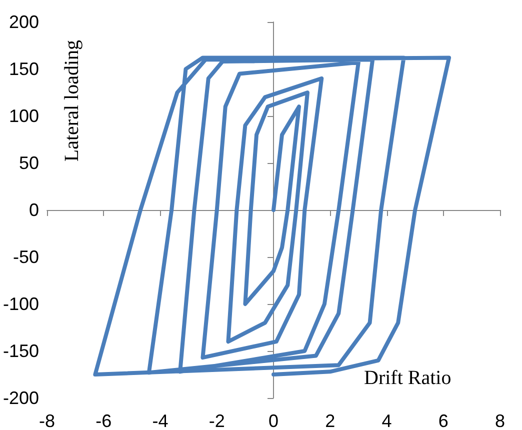 The image size is (522, 430). What do you see at coordinates (26, 257) in the screenshot?
I see `y-tick-label: -50` at bounding box center [26, 257].